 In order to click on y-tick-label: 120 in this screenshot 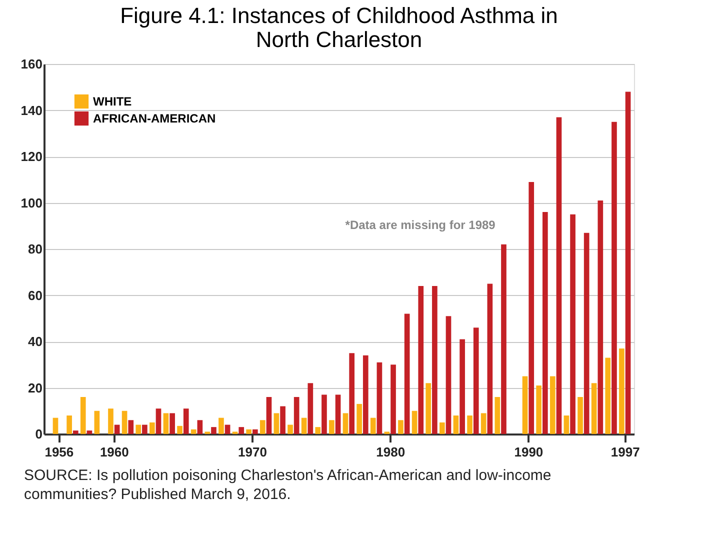, I will do `click(31, 156)`.